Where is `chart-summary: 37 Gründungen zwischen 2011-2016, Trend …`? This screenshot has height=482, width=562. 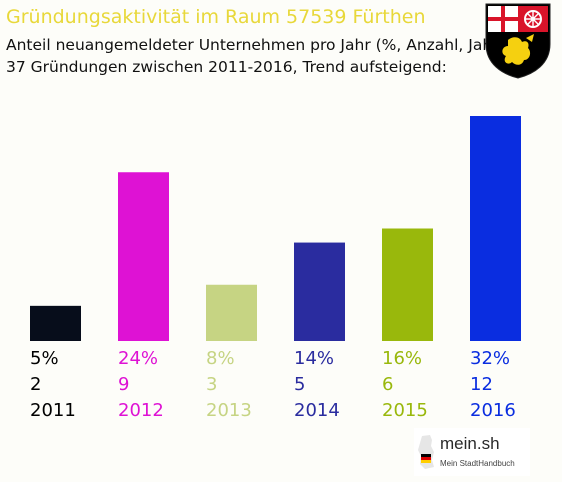
chart-summary: 37 Gründungen zwischen 2011-2016, Trend … is located at coordinates (226, 67).